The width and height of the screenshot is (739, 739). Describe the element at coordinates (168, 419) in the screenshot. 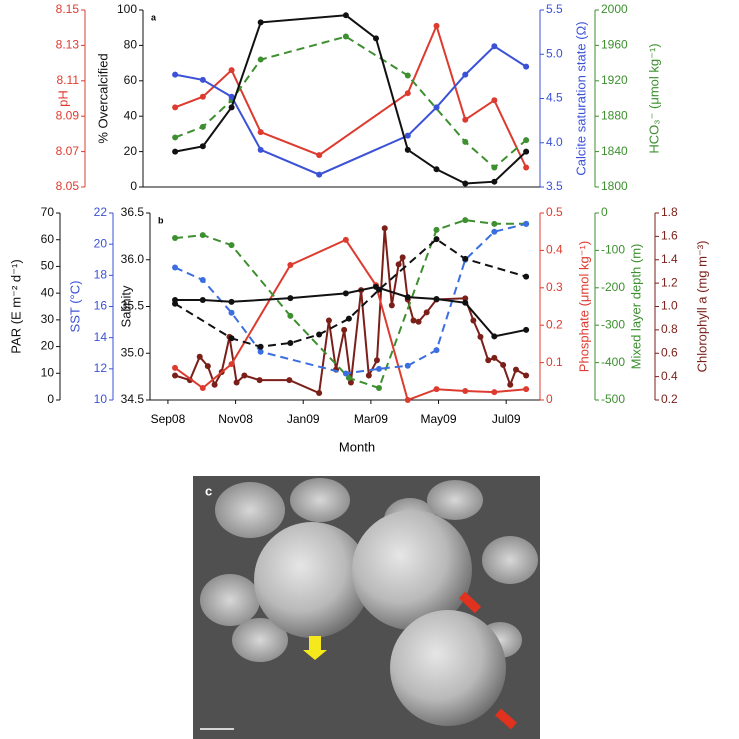

I see `x-tick-label: Sep08` at that location.